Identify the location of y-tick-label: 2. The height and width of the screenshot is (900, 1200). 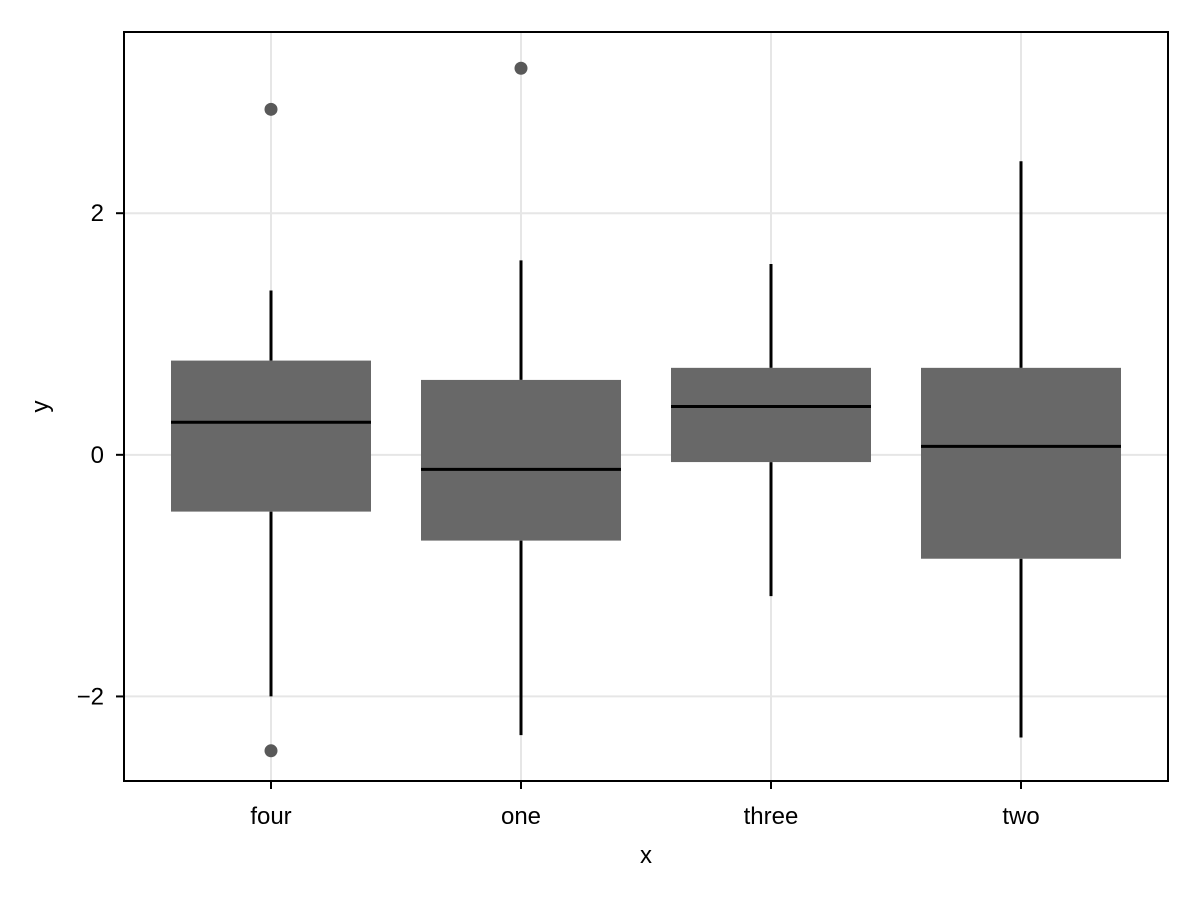
(97, 213).